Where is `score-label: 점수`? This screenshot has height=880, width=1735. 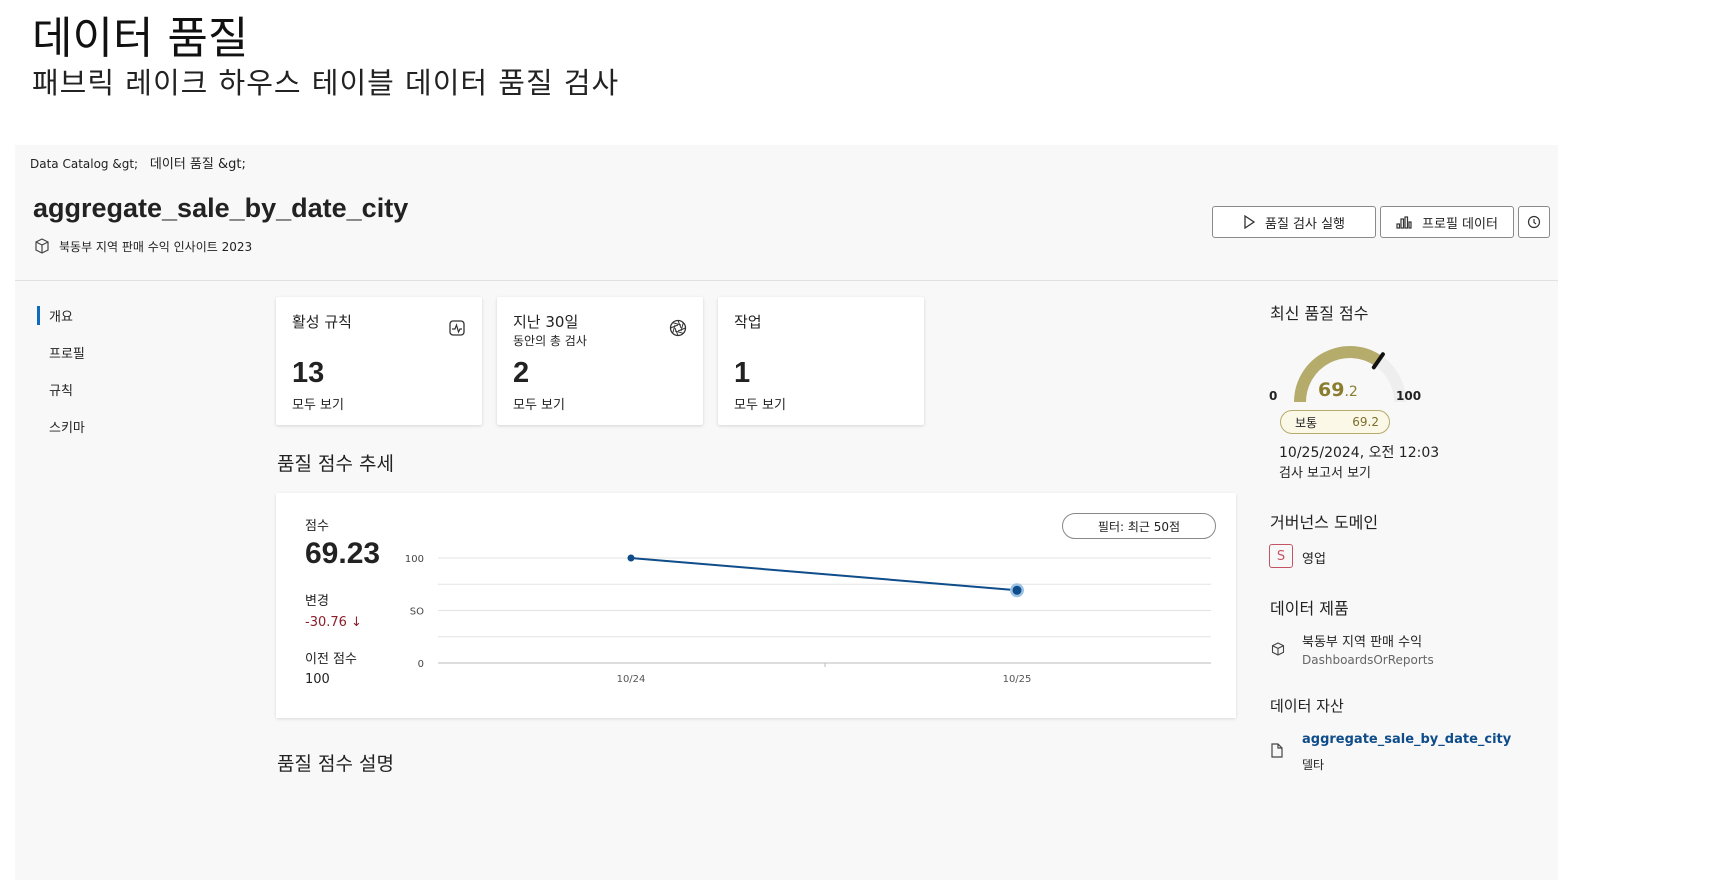 score-label: 점수 is located at coordinates (317, 526).